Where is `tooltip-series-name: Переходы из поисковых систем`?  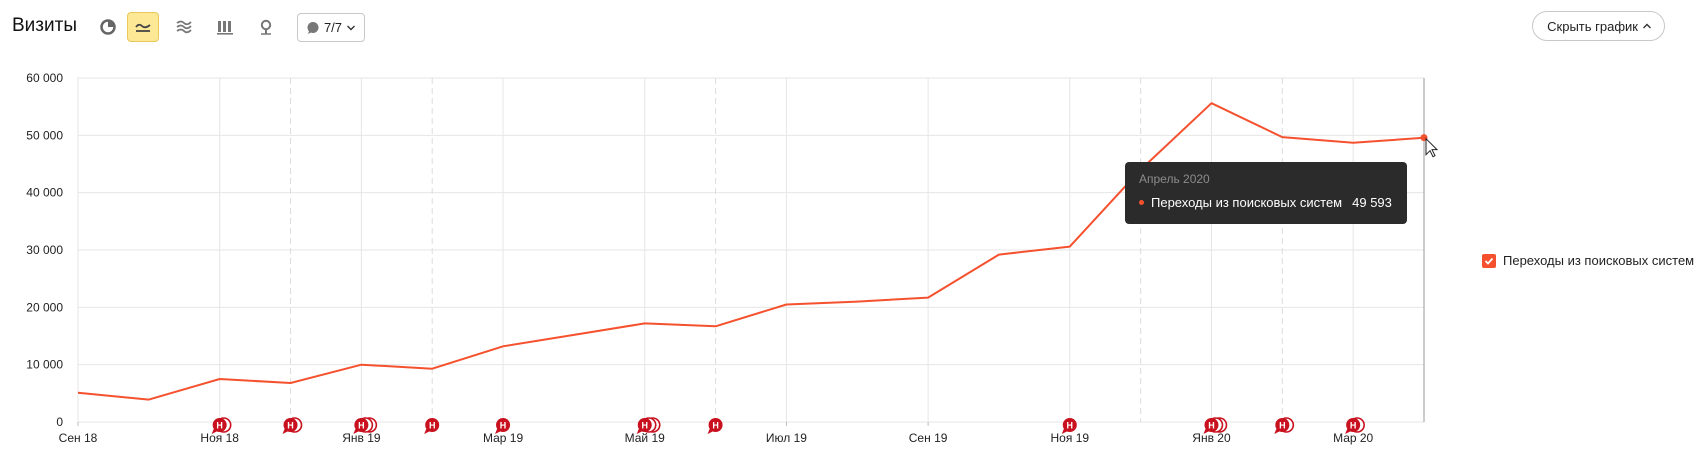 tooltip-series-name: Переходы из поисковых систем is located at coordinates (1247, 202).